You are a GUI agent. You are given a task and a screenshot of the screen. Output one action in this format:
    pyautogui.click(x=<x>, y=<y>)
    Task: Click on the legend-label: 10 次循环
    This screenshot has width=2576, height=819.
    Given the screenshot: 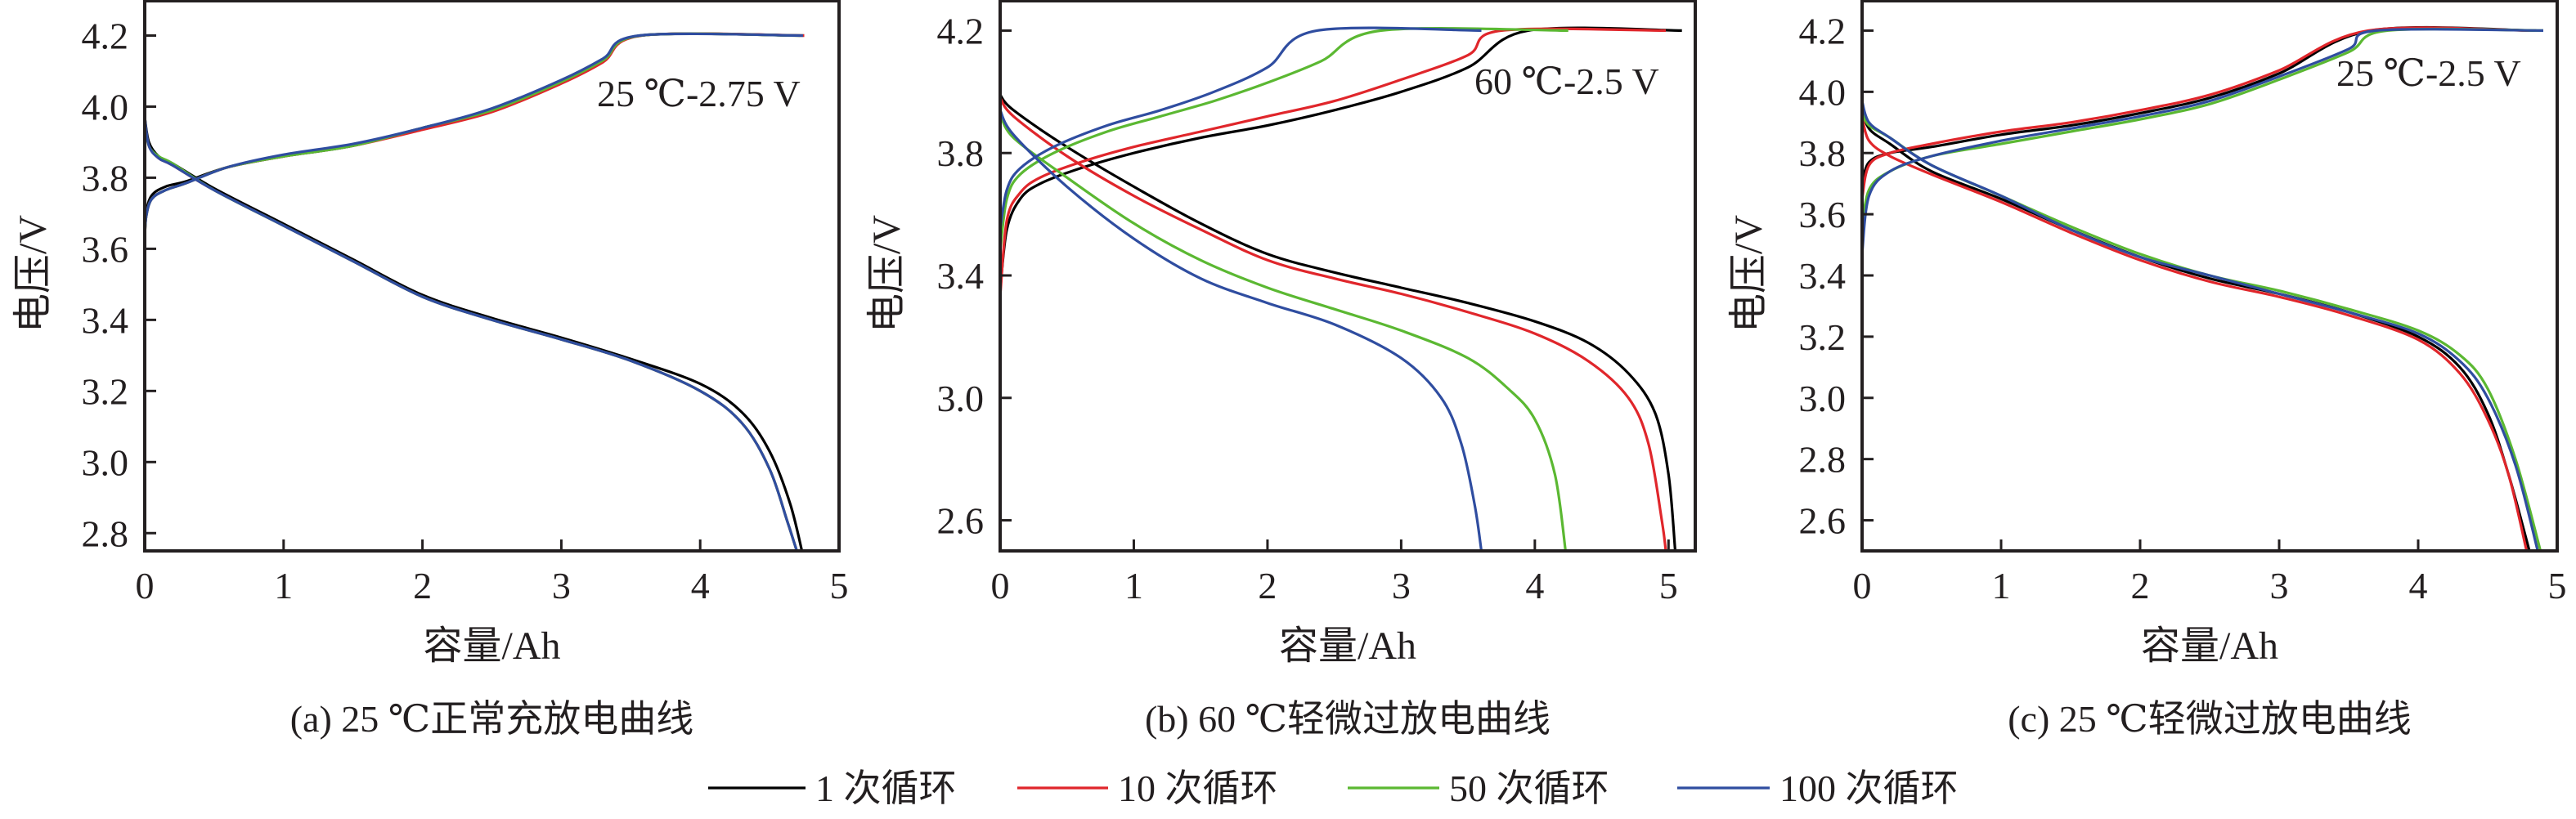 What is the action you would take?
    pyautogui.click(x=1198, y=788)
    